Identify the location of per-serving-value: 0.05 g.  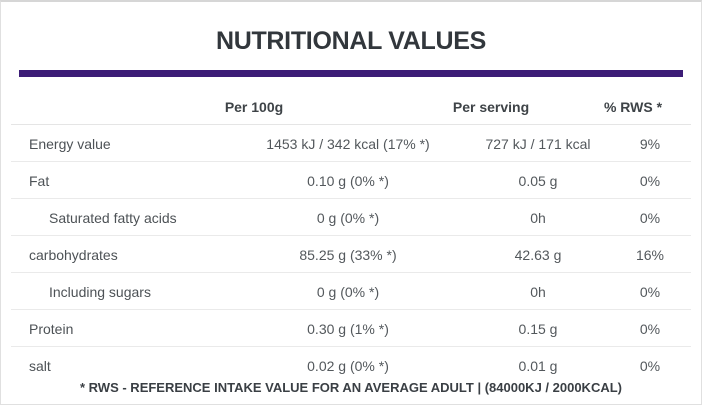
(538, 180).